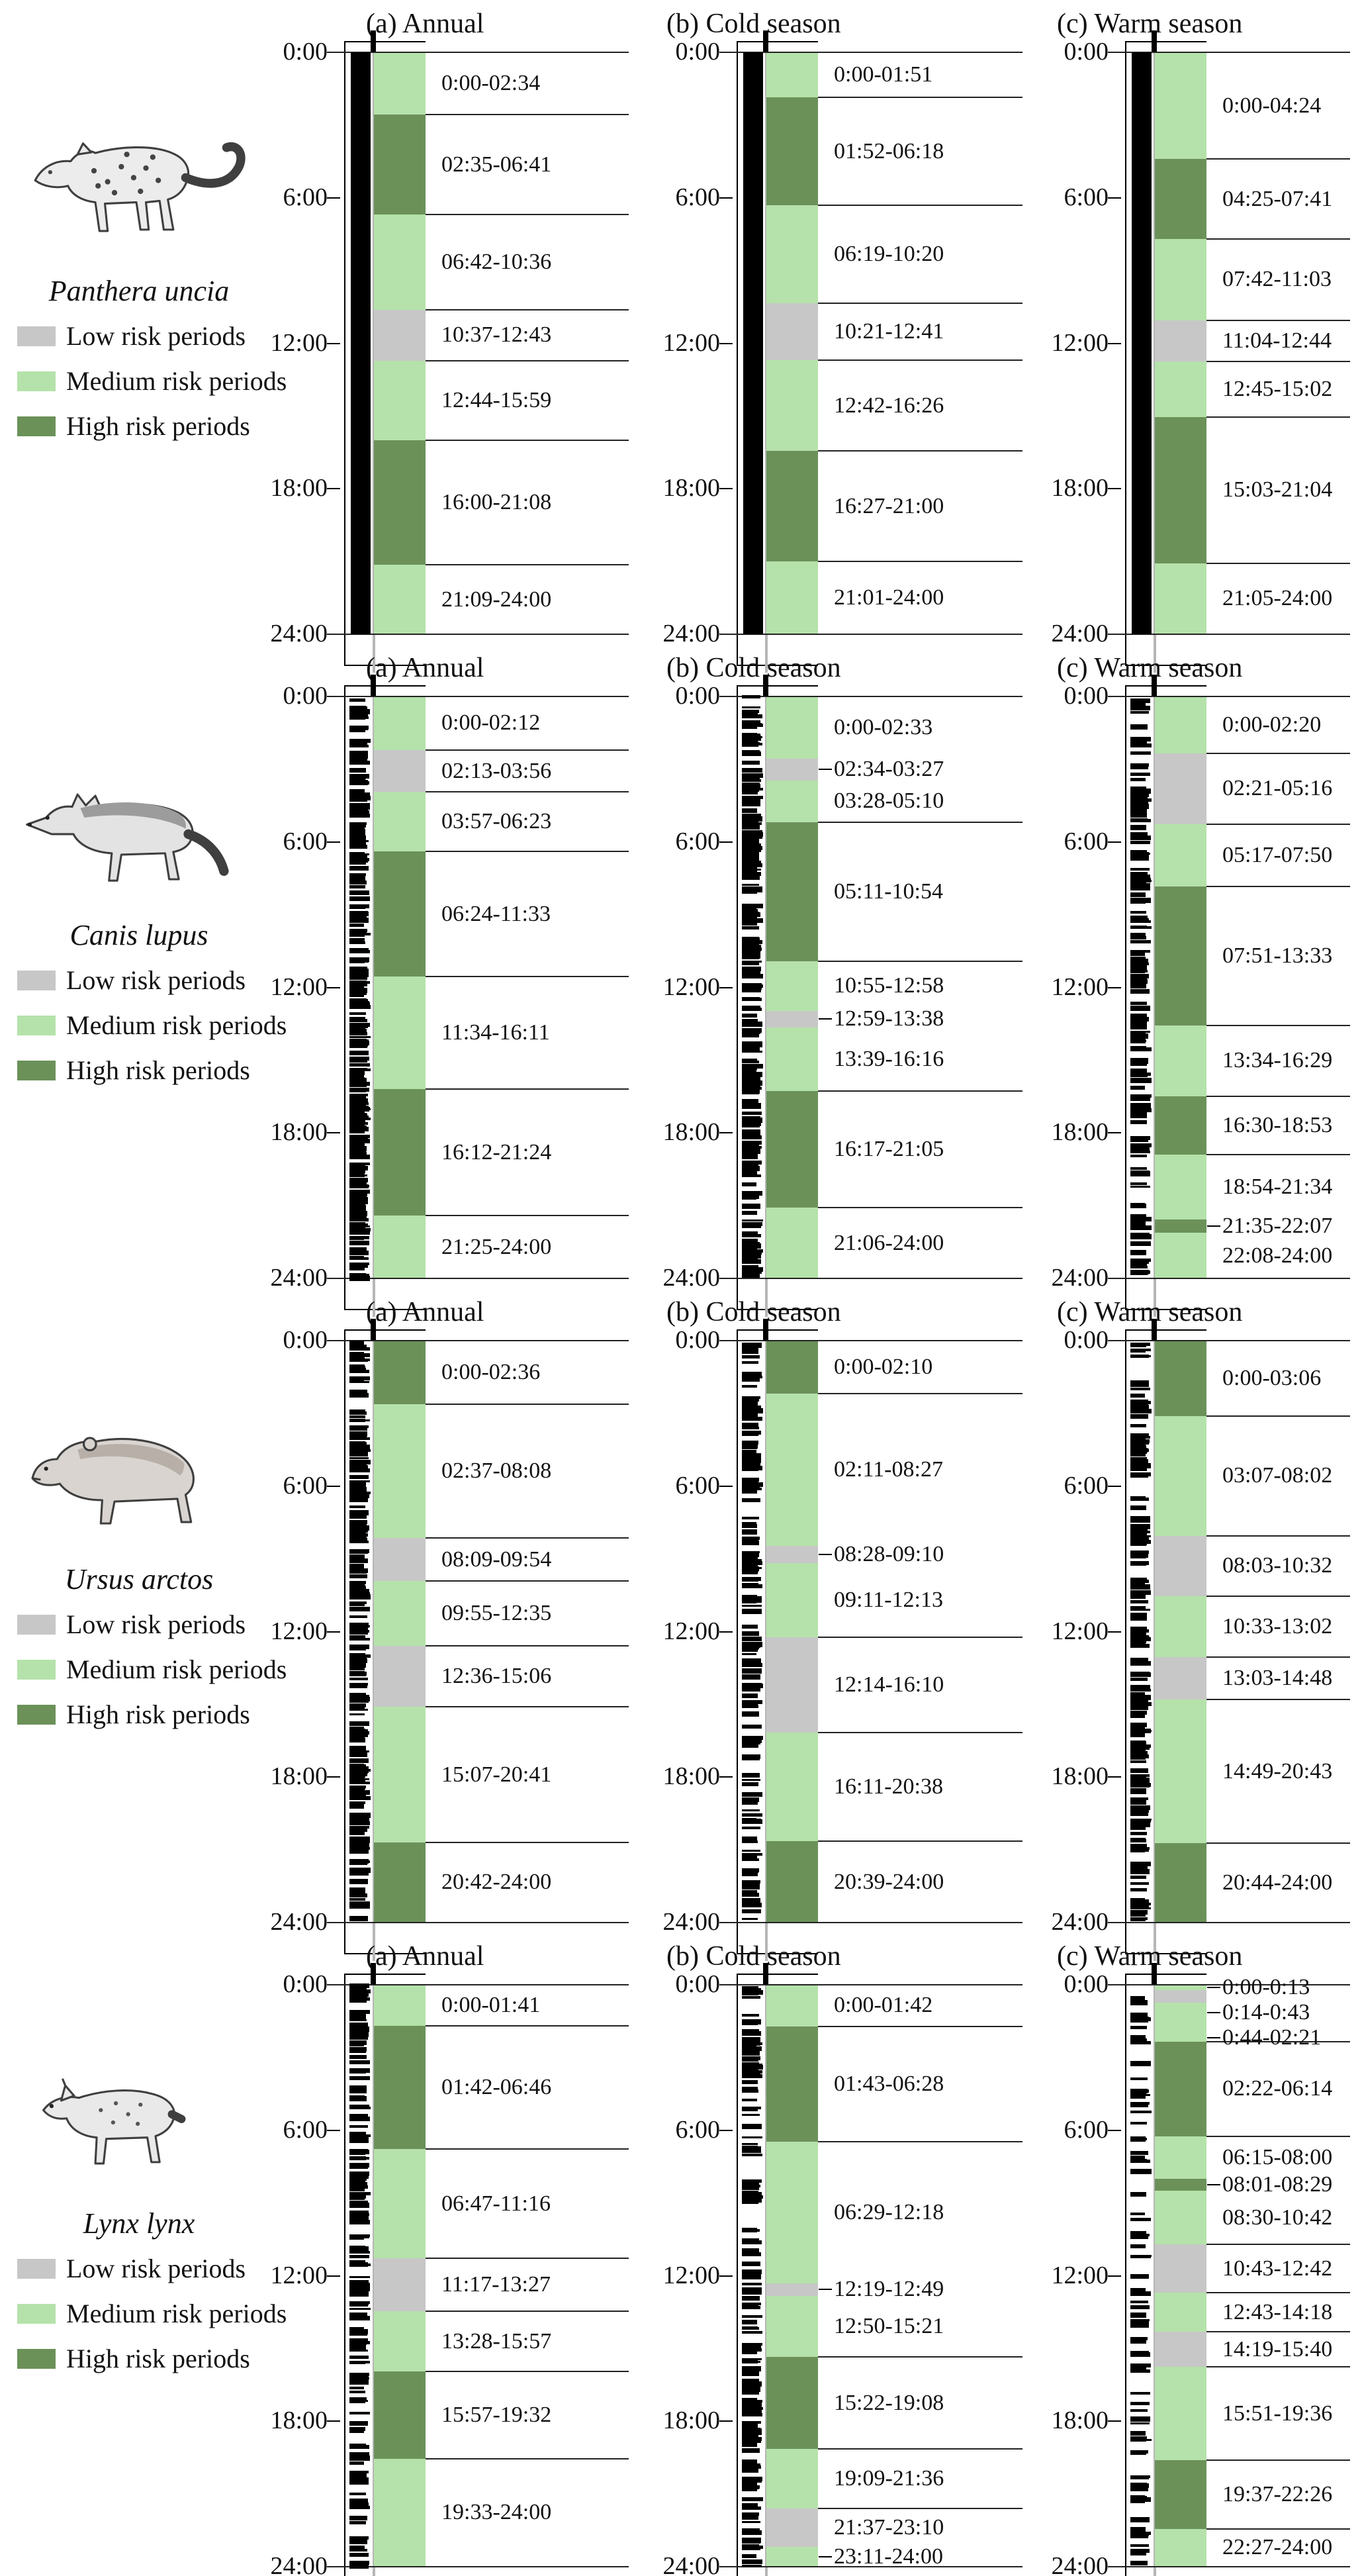 The image size is (1362, 2576). Describe the element at coordinates (737, 1641) in the screenshot. I see `y-axis-line` at that location.